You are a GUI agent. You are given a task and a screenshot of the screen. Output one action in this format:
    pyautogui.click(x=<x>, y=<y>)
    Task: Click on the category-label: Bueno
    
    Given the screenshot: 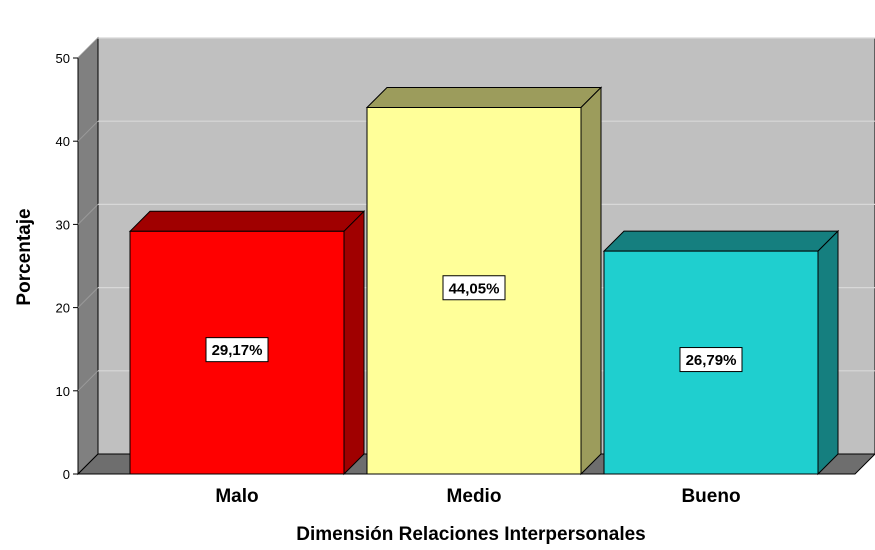 What is the action you would take?
    pyautogui.click(x=710, y=496)
    